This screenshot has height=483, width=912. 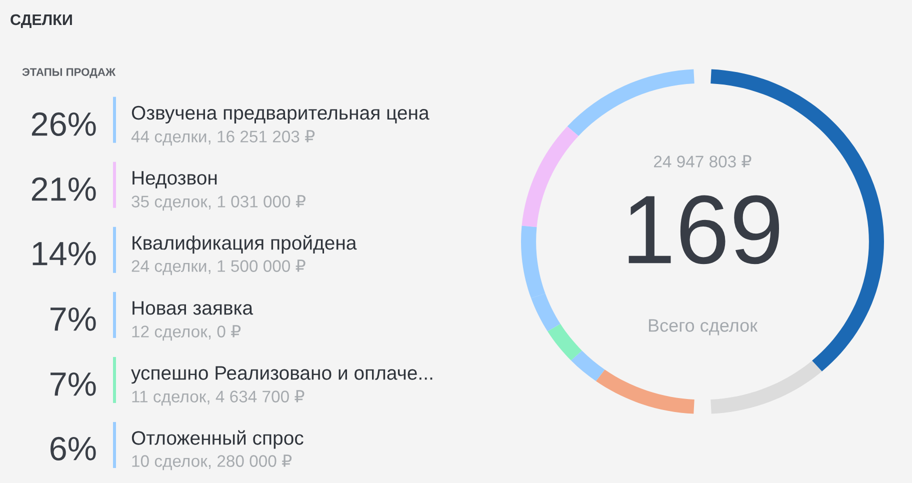 What do you see at coordinates (193, 308) in the screenshot?
I see `legend-label: Новая заявка` at bounding box center [193, 308].